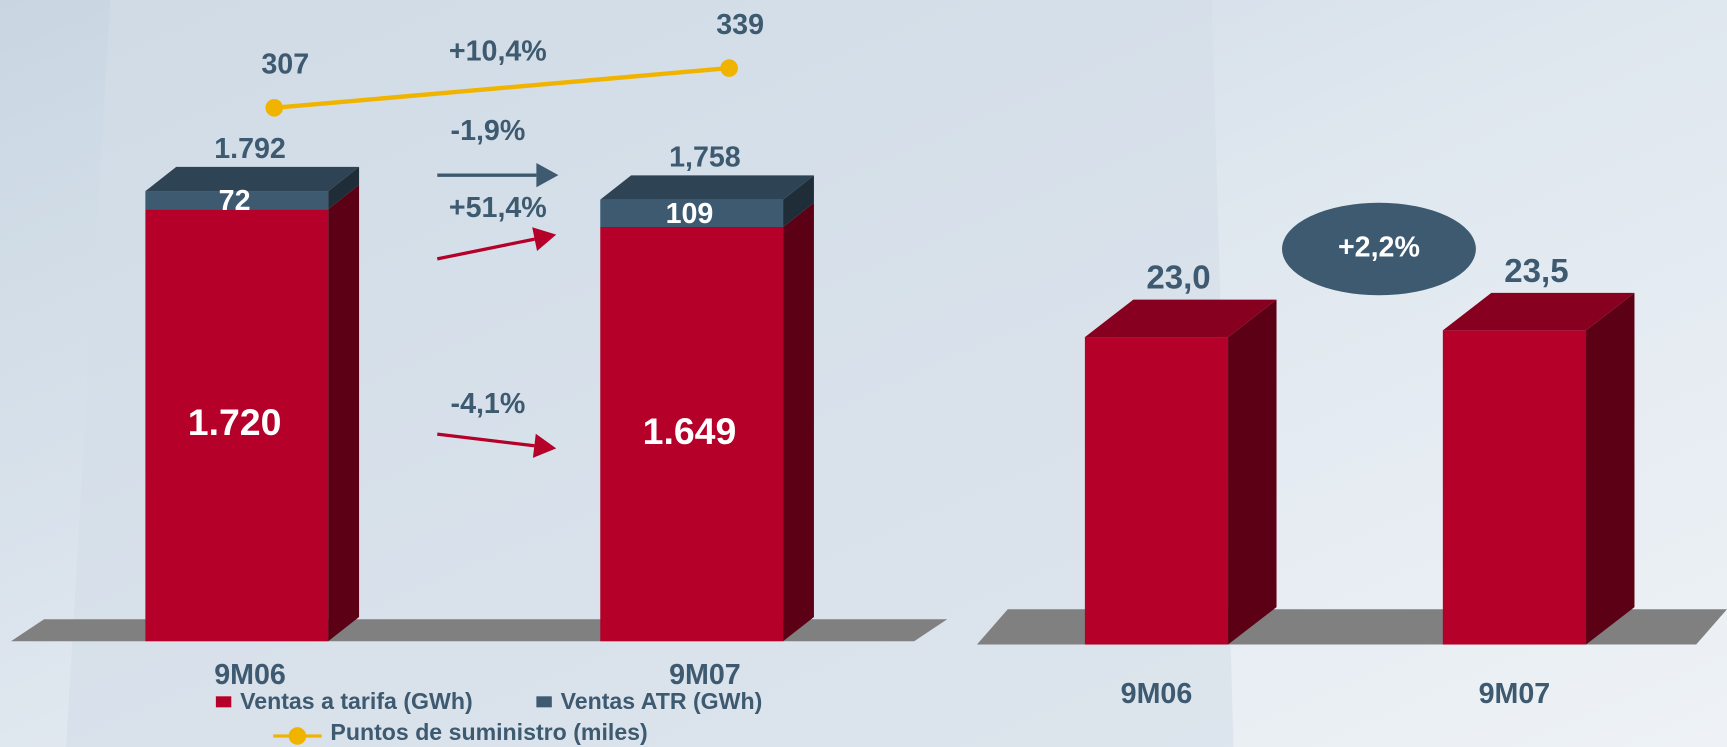  I want to click on annotation-bubble, so click(1379, 249).